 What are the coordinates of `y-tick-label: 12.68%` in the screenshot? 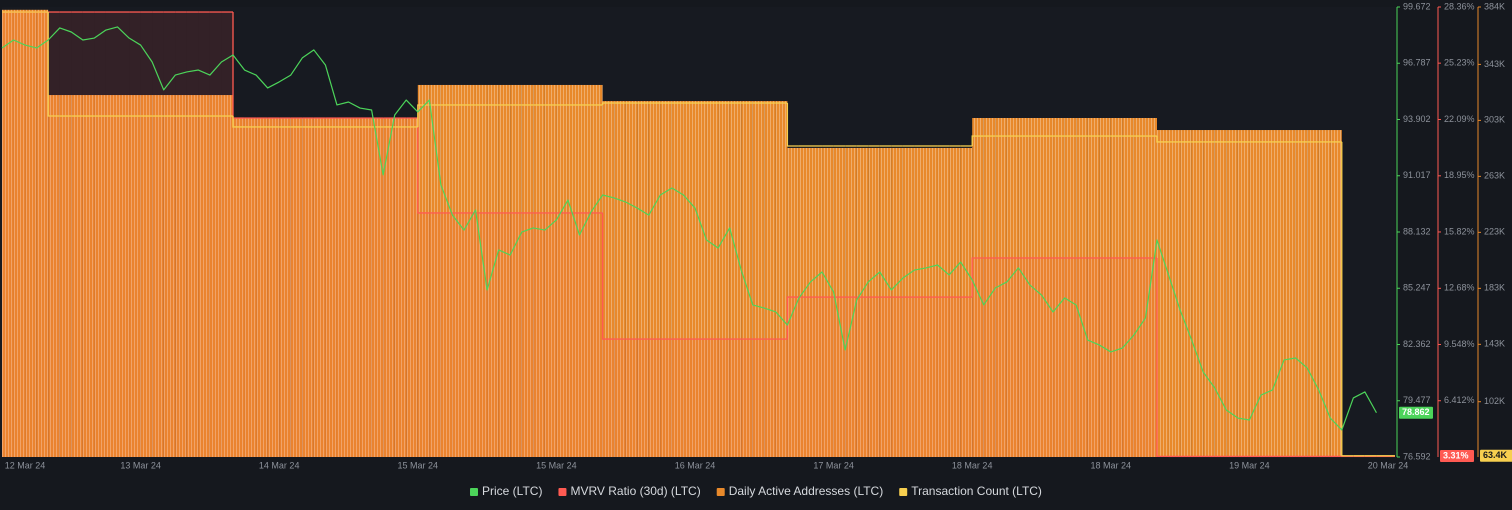 It's located at (1459, 288).